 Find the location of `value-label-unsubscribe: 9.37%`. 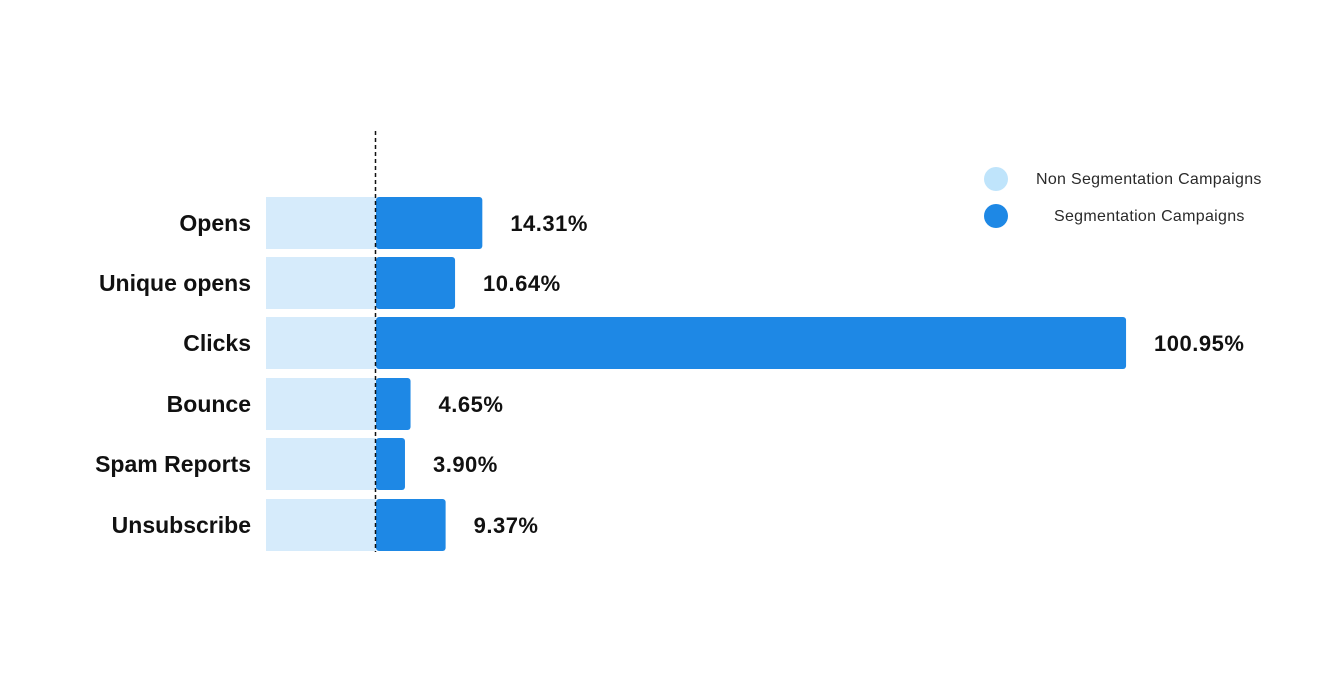

value-label-unsubscribe: 9.37% is located at coordinates (506, 525).